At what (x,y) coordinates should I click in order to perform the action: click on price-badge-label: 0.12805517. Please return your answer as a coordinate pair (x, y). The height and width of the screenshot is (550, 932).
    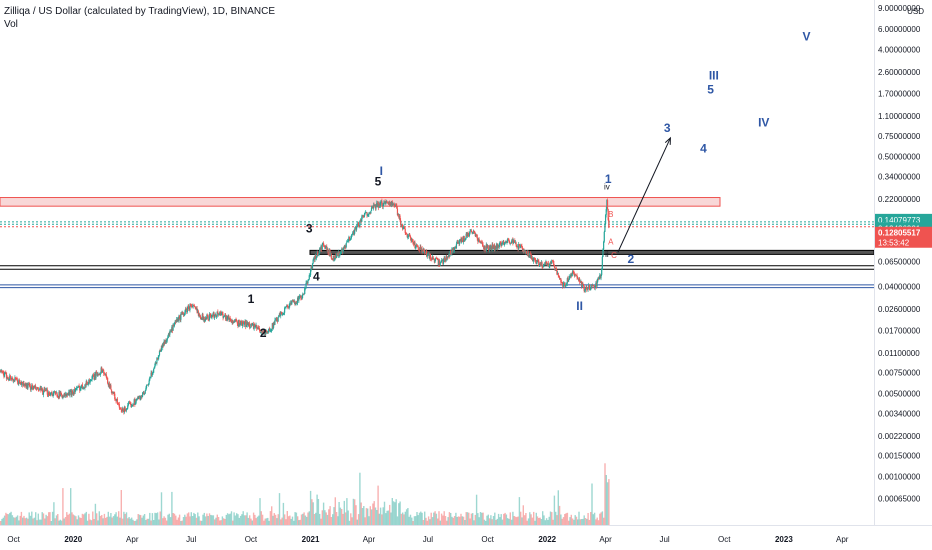
    Looking at the image, I should click on (899, 233).